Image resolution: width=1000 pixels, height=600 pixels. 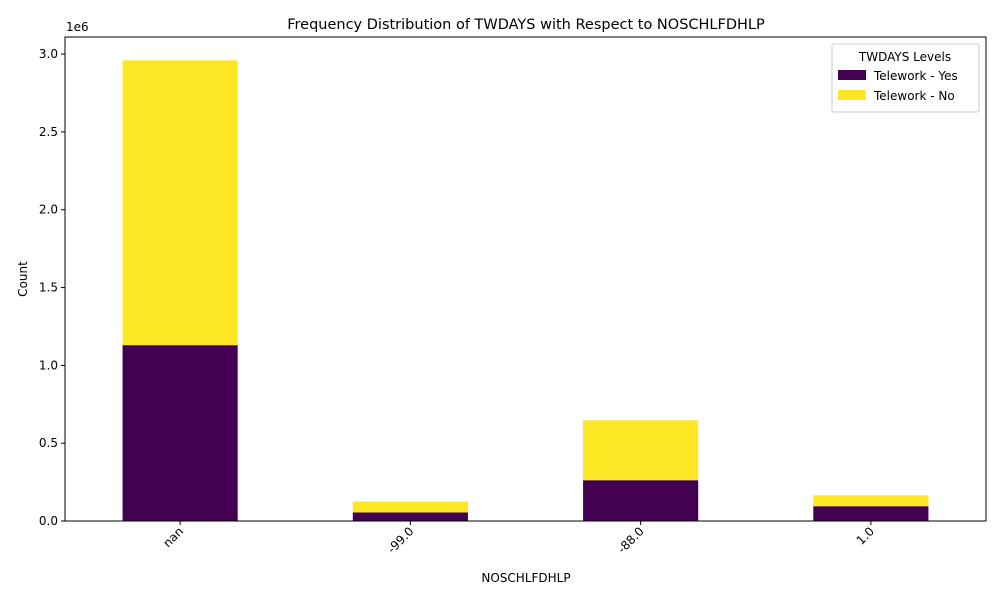 I want to click on y-tick-label: 1.5, so click(x=48, y=288).